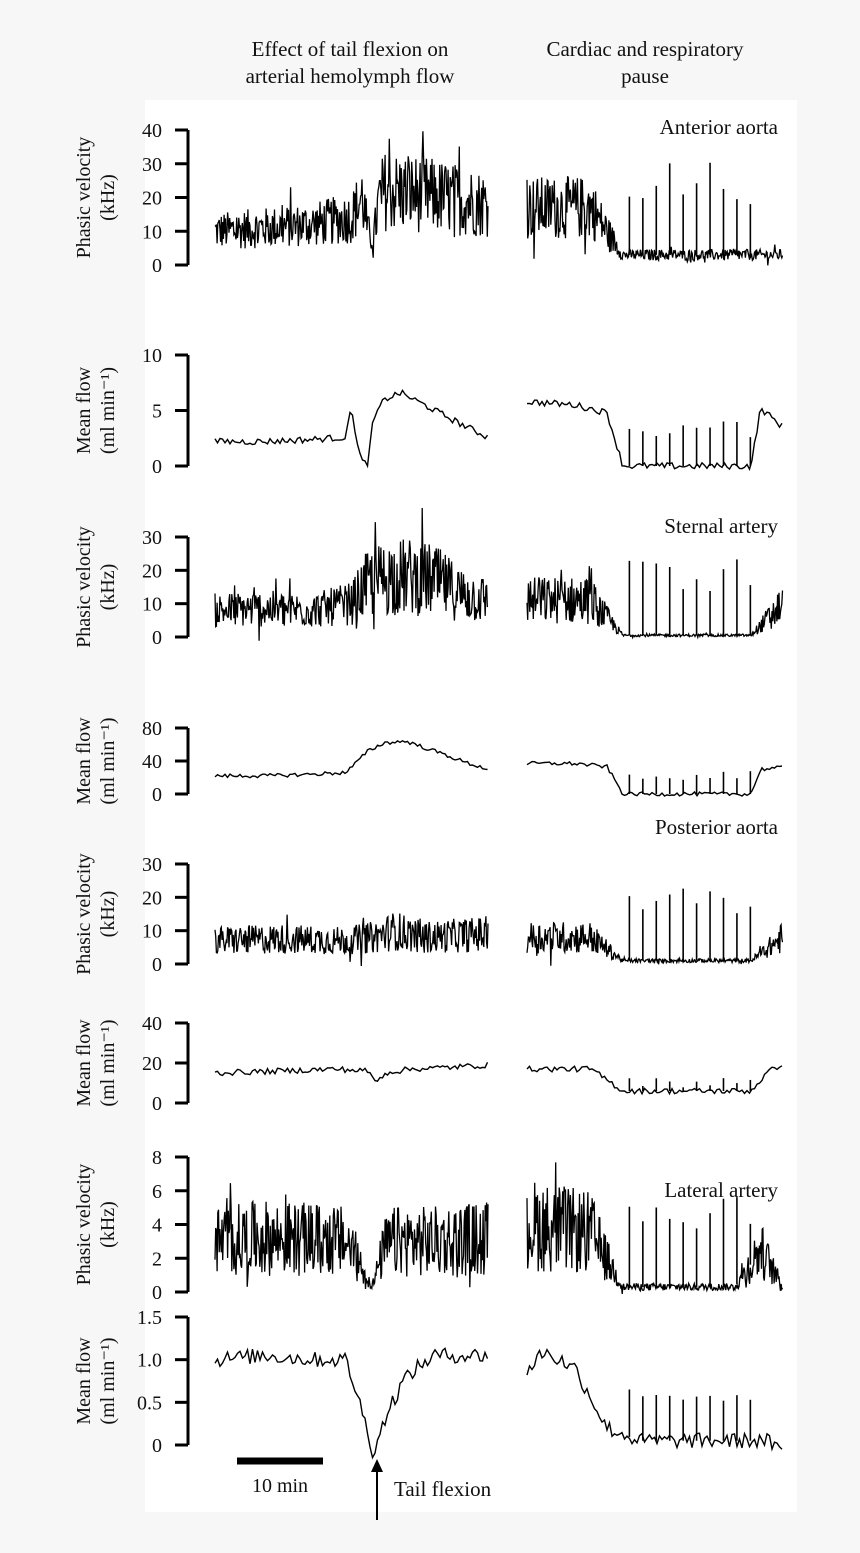 The width and height of the screenshot is (860, 1553). I want to click on panel-7-y-tick-label: 2, so click(157, 1259).